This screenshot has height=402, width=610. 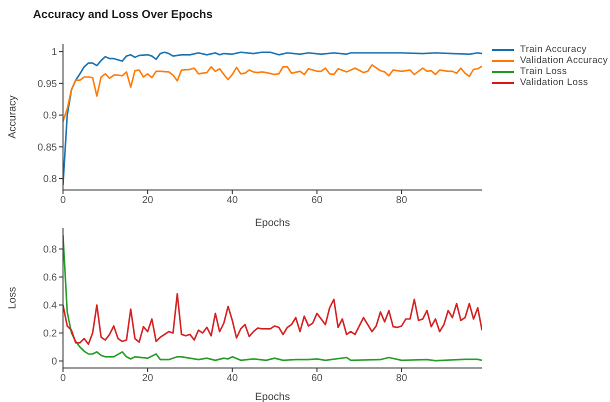 I want to click on legend-label: Validation Accuracy, so click(x=564, y=60).